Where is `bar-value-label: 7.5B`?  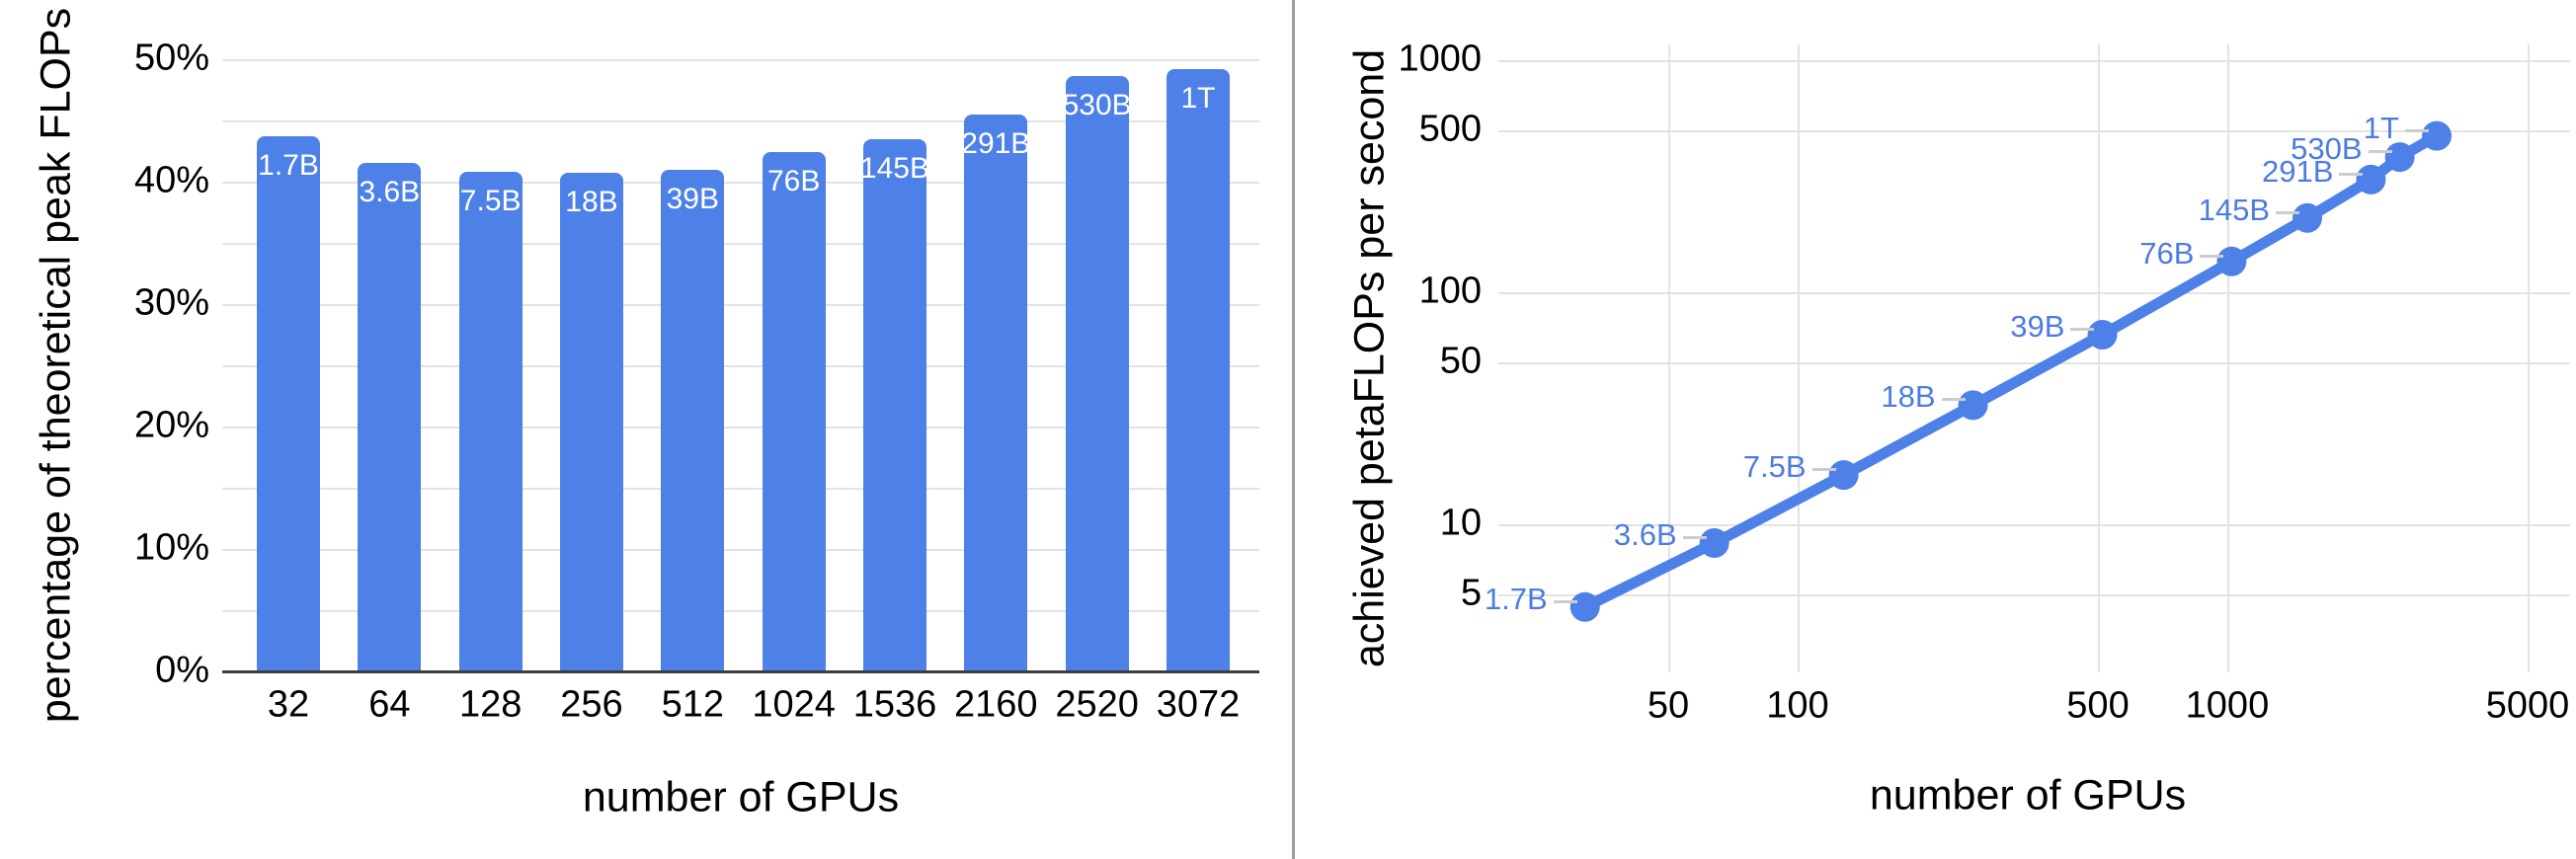
bar-value-label: 7.5B is located at coordinates (490, 201).